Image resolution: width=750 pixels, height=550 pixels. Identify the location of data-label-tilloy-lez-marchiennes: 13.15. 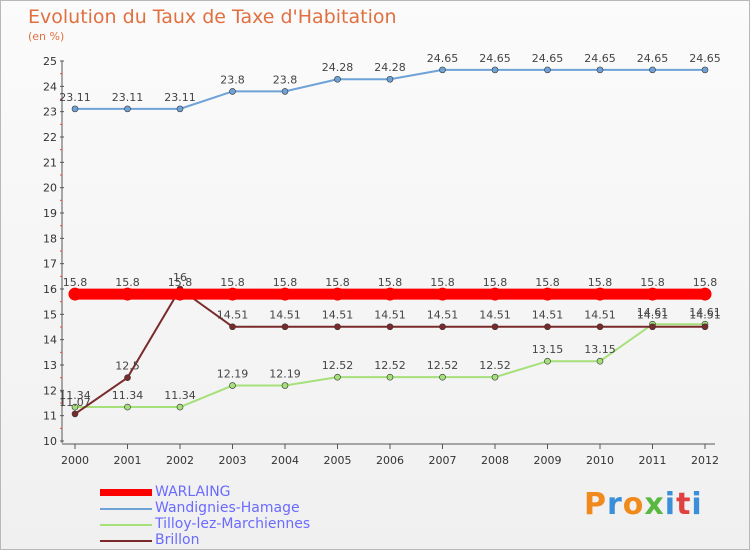
(600, 349).